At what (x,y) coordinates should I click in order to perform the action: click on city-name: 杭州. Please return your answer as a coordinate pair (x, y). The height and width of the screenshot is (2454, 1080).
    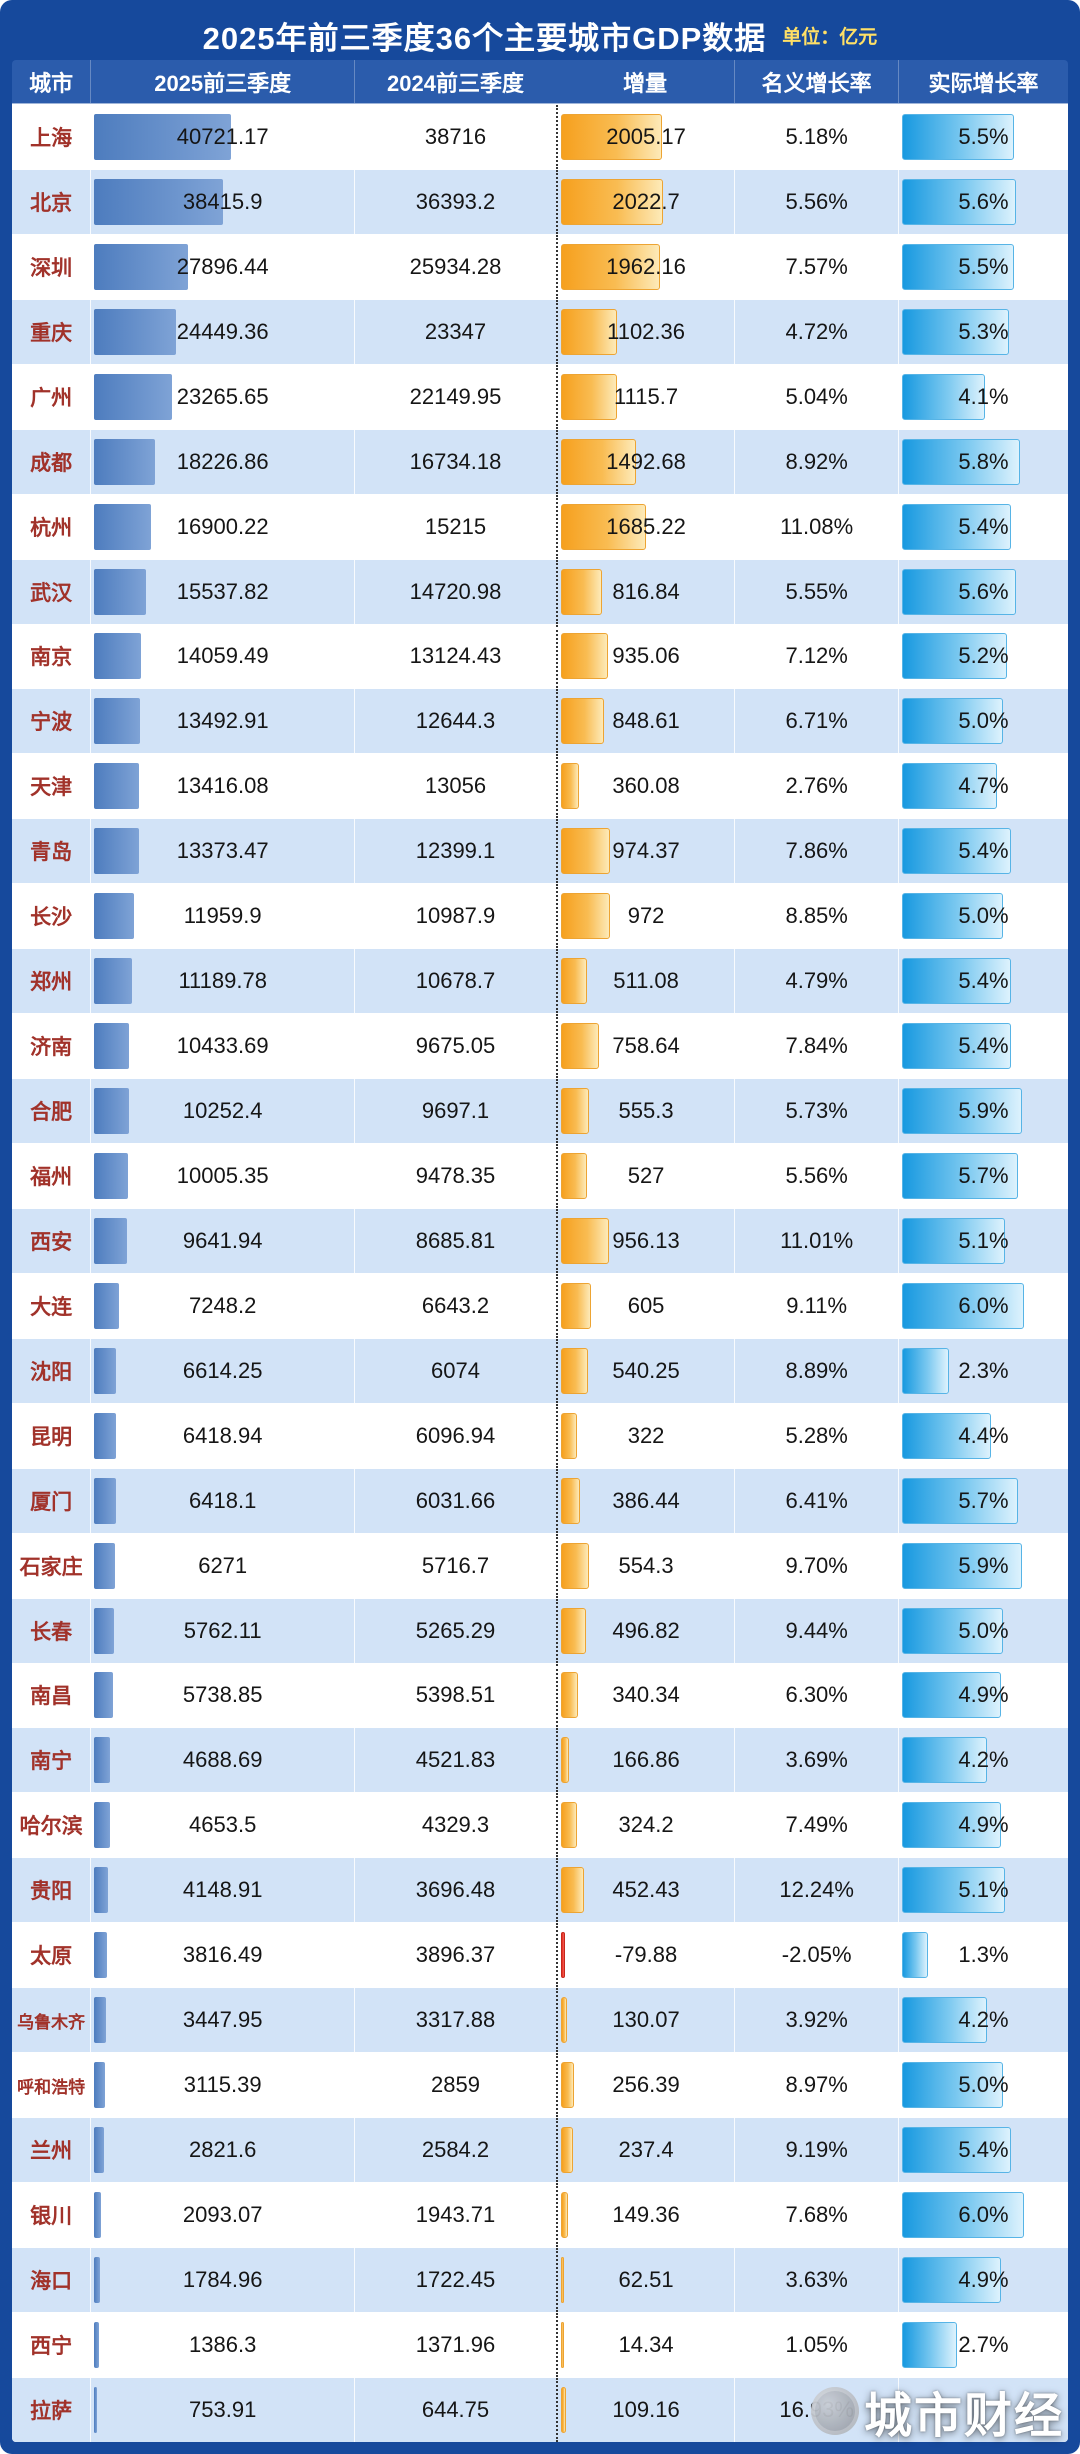
    Looking at the image, I should click on (51, 528).